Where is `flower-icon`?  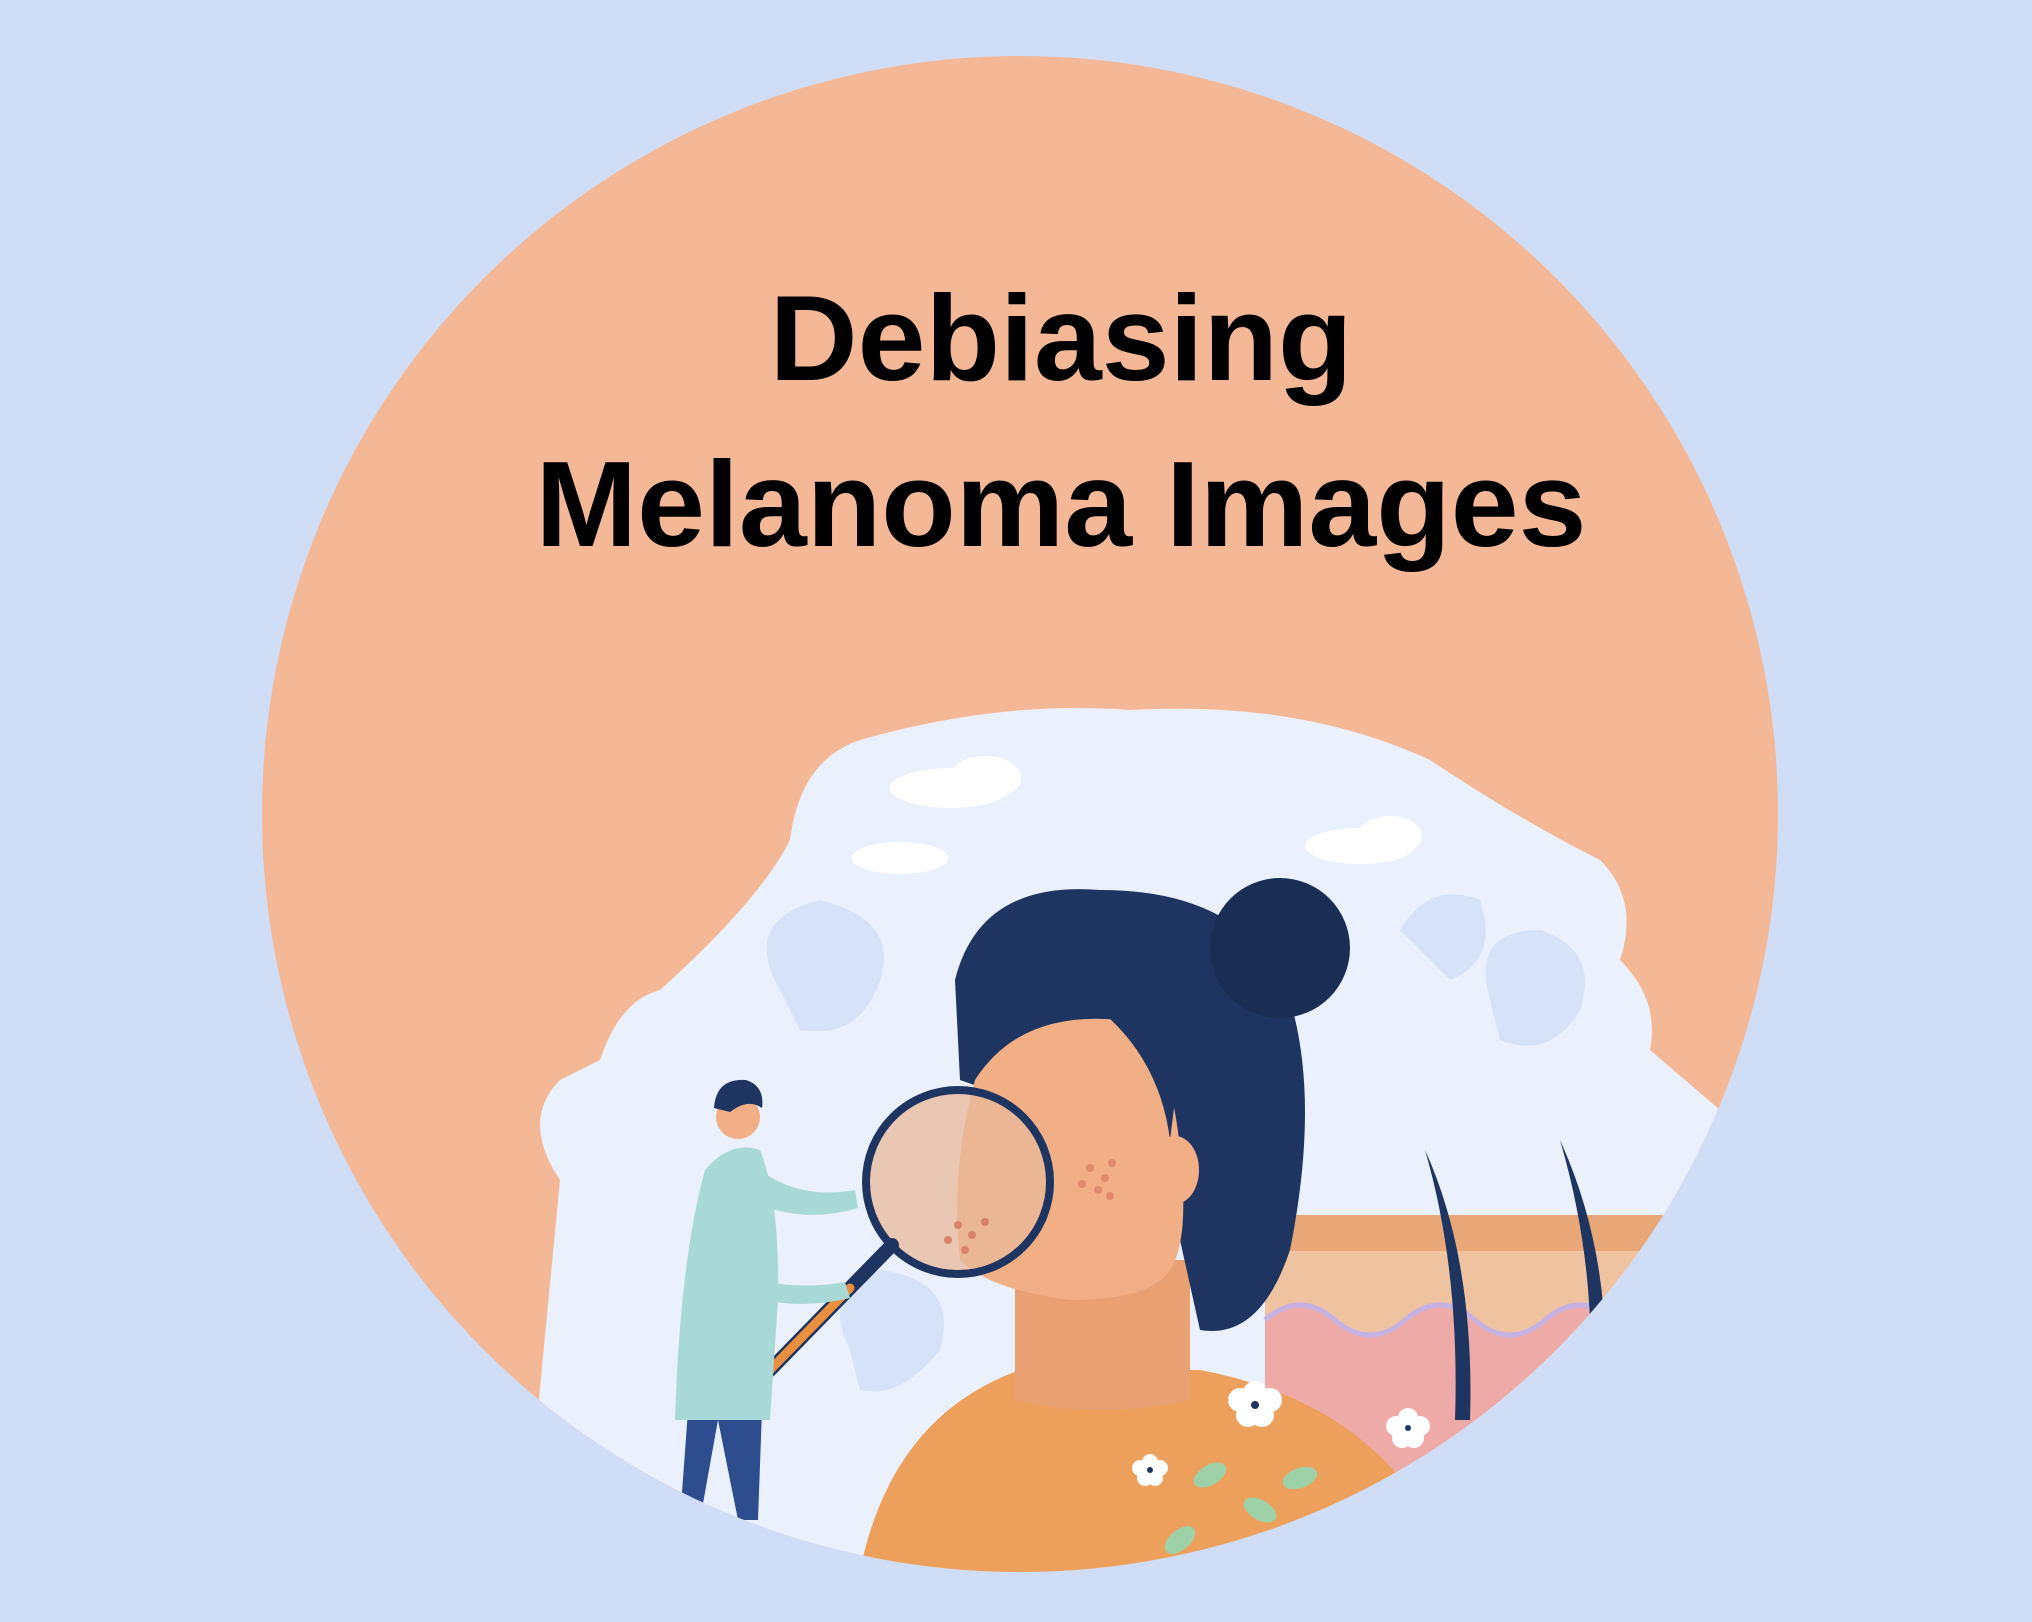
flower-icon is located at coordinates (1281, 1467).